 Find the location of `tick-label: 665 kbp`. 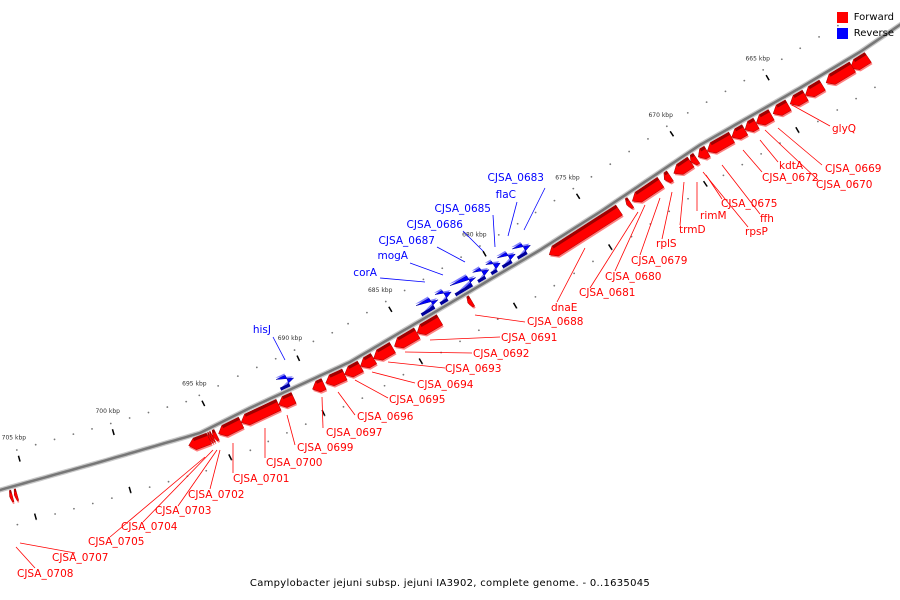

tick-label: 665 kbp is located at coordinates (757, 58).